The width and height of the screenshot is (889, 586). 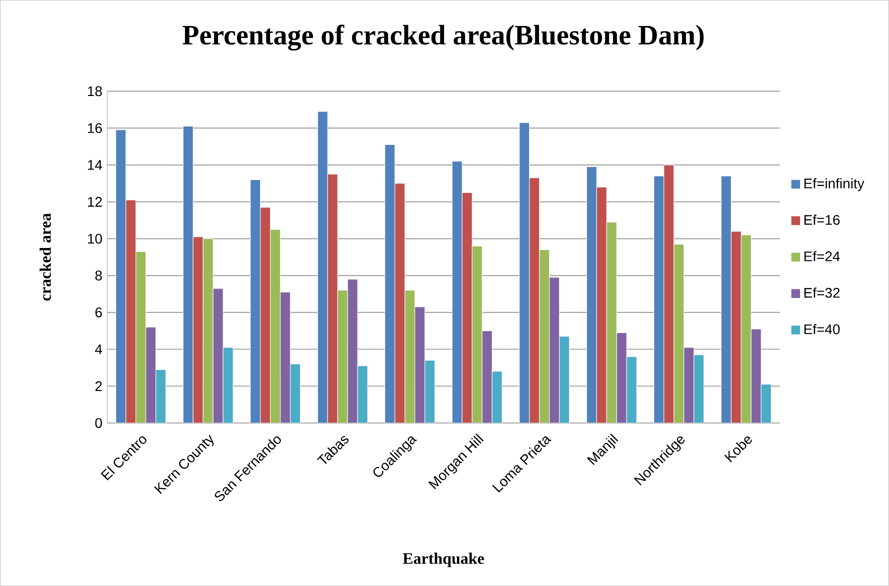 What do you see at coordinates (95, 165) in the screenshot?
I see `y-tick-label: 14` at bounding box center [95, 165].